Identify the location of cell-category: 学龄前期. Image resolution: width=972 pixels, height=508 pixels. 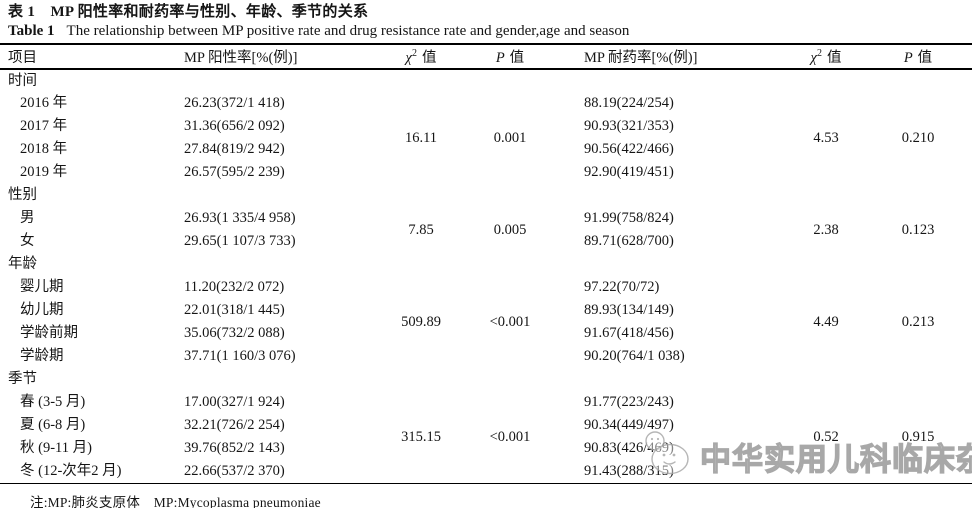
(49, 333).